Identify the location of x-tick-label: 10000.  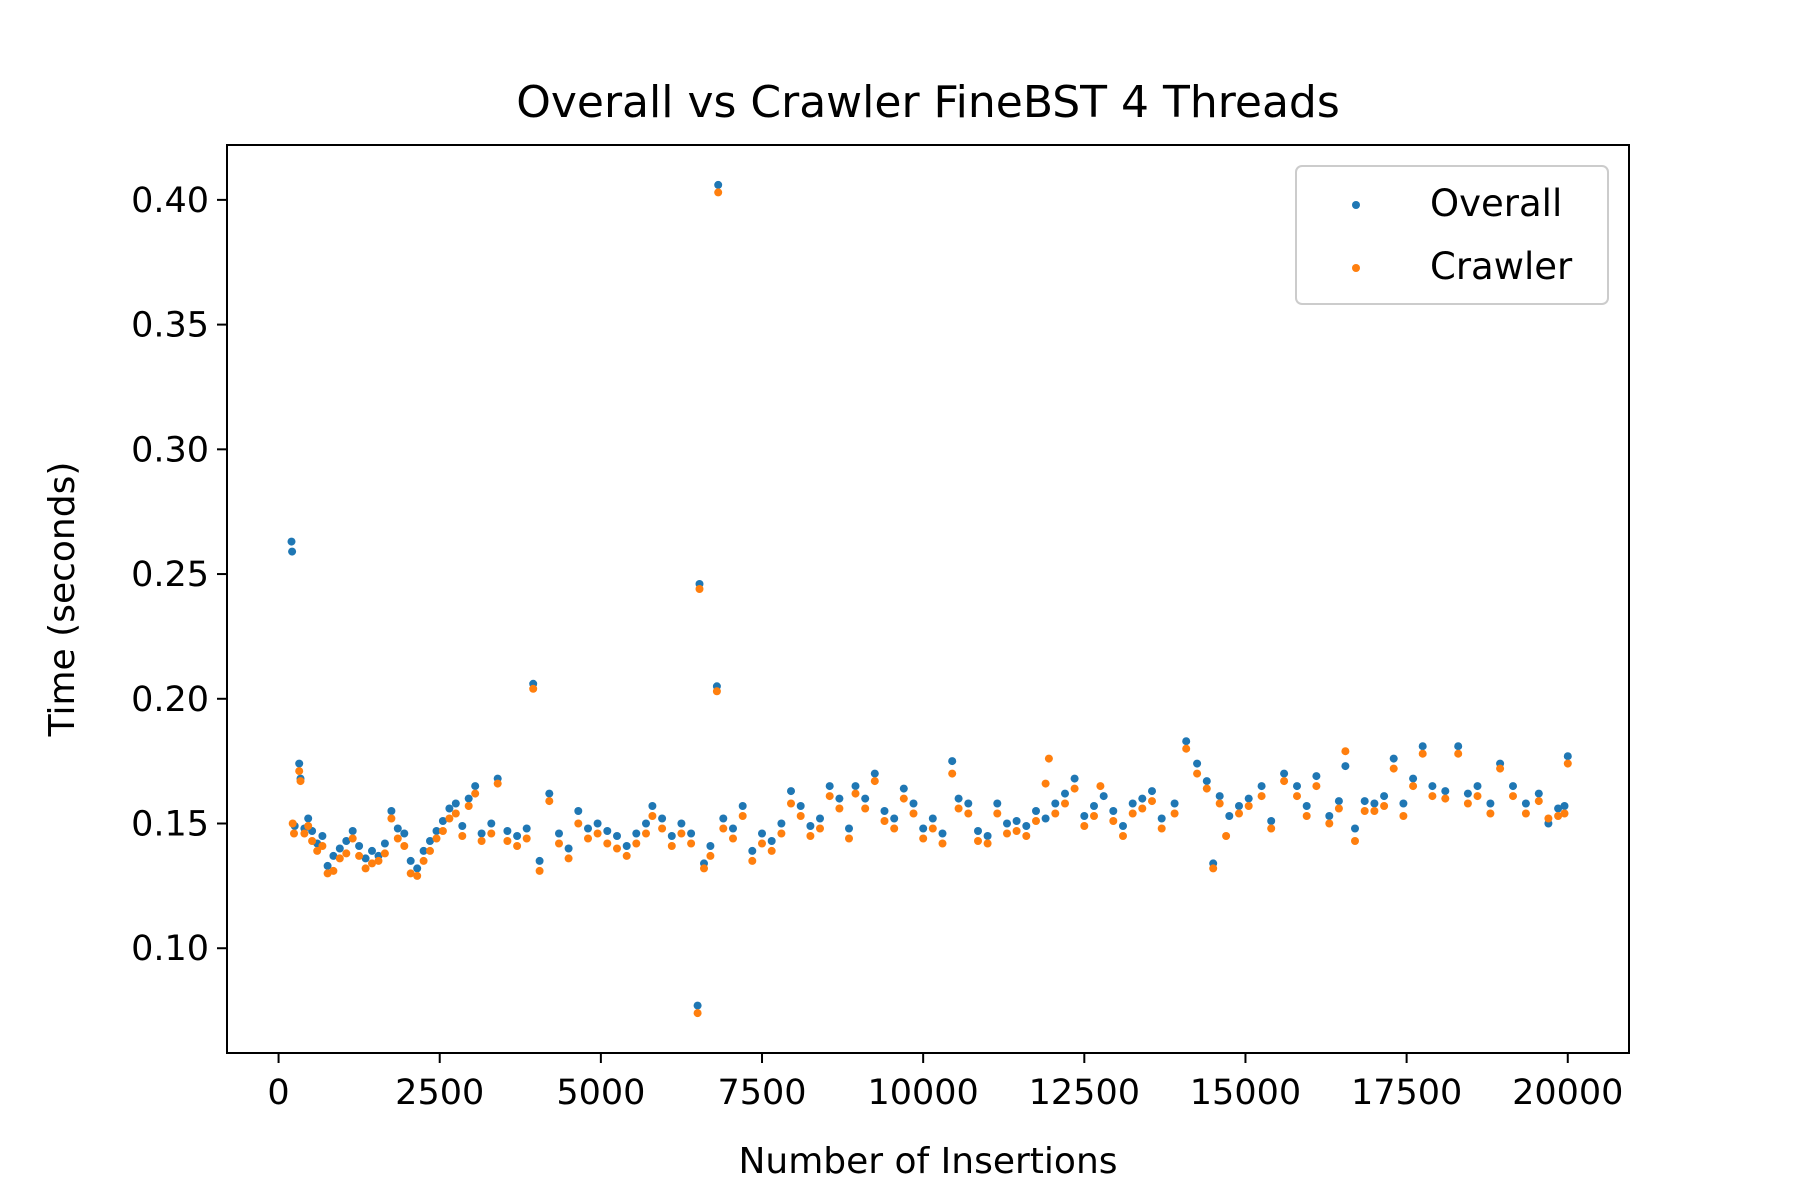
(922, 1093).